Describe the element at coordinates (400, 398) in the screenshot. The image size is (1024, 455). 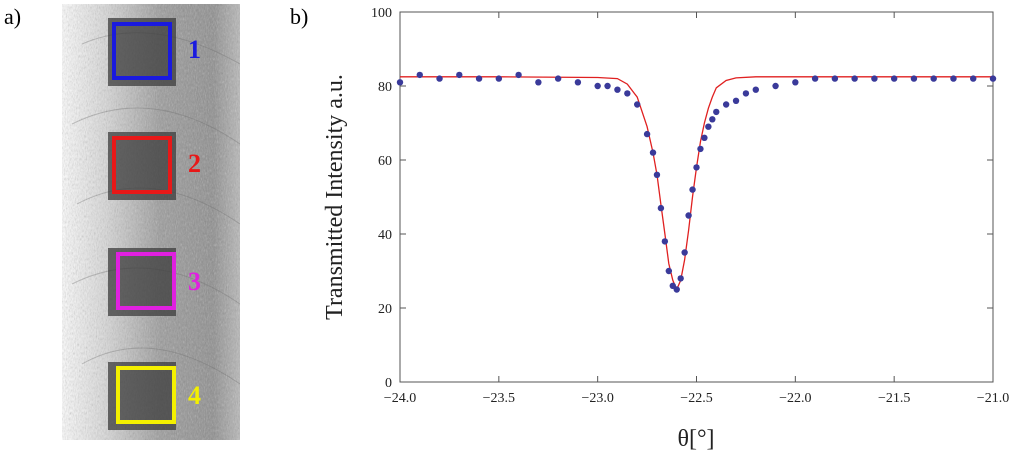
I see `x-tick-label: −24.0` at that location.